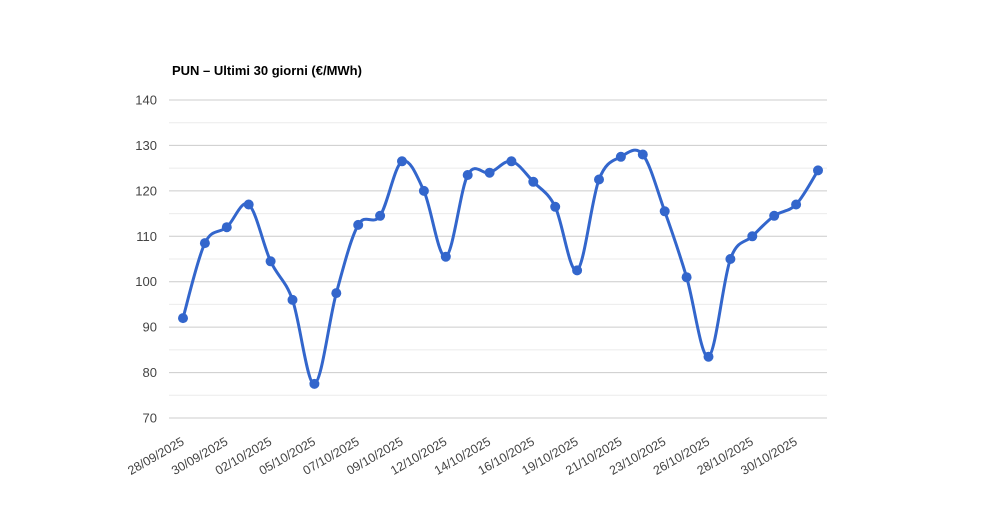 Image resolution: width=1000 pixels, height=520 pixels. Describe the element at coordinates (146, 145) in the screenshot. I see `y-tick-label: 130` at that location.